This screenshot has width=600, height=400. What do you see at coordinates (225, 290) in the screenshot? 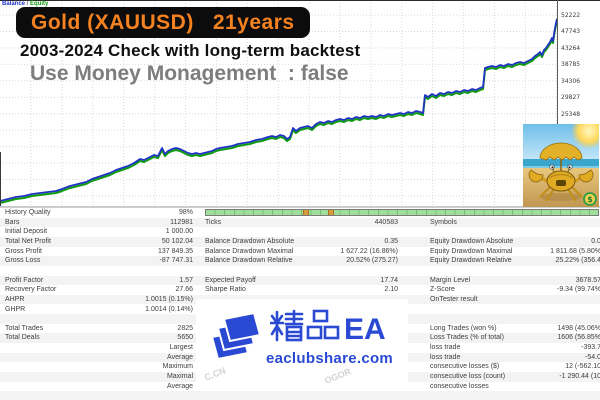
I see `stat-label: Sharpe Ratio` at bounding box center [225, 290].